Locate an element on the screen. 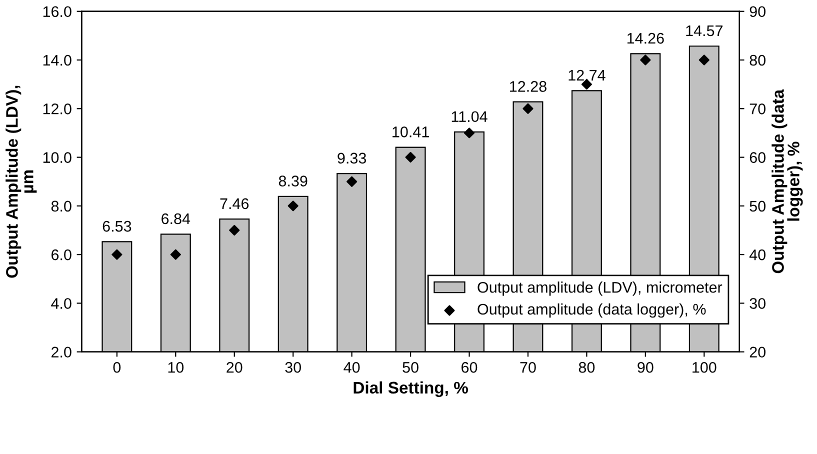  data-label: 12.28 is located at coordinates (528, 86).